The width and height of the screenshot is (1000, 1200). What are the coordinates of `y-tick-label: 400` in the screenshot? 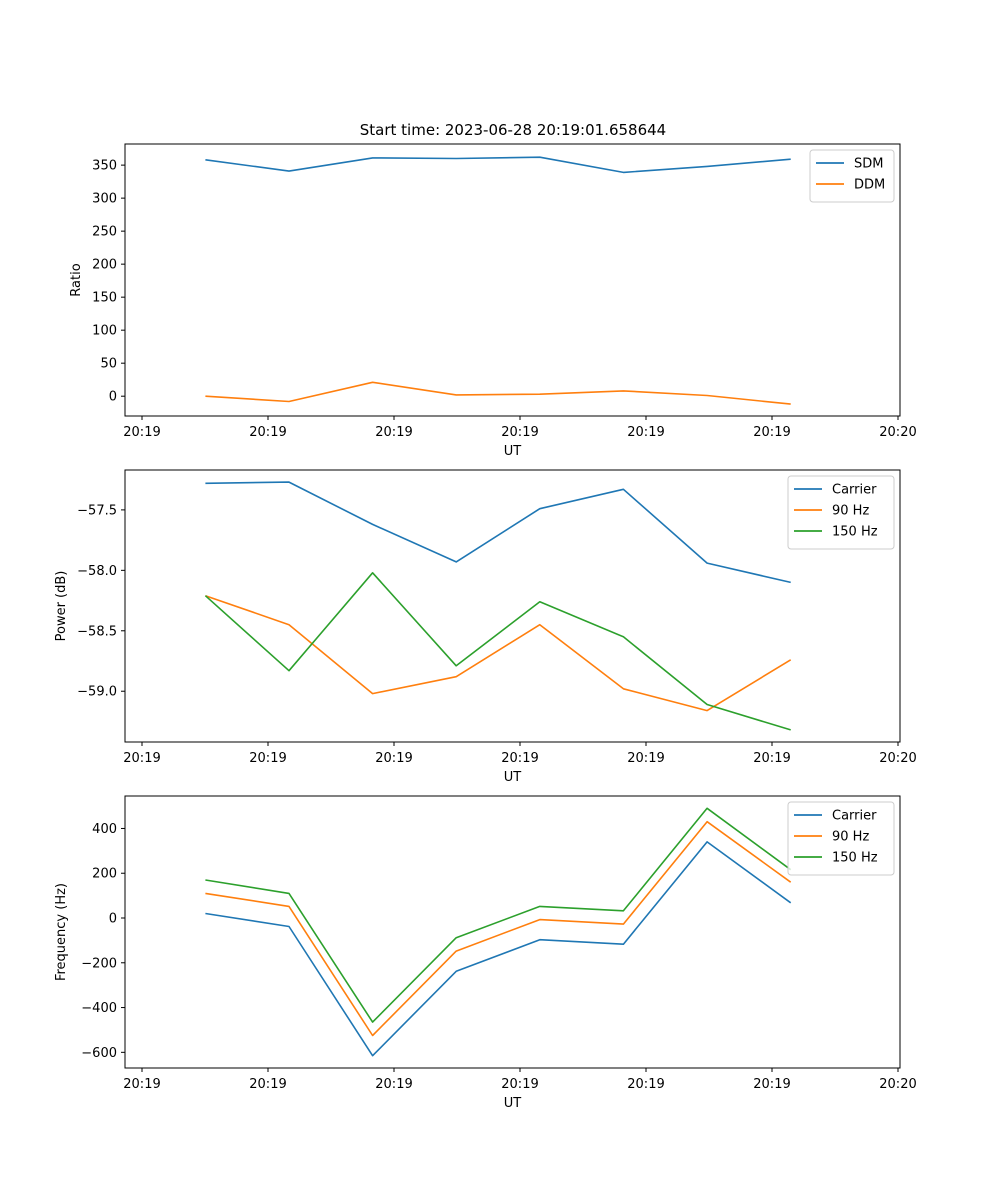 It's located at (104, 829).